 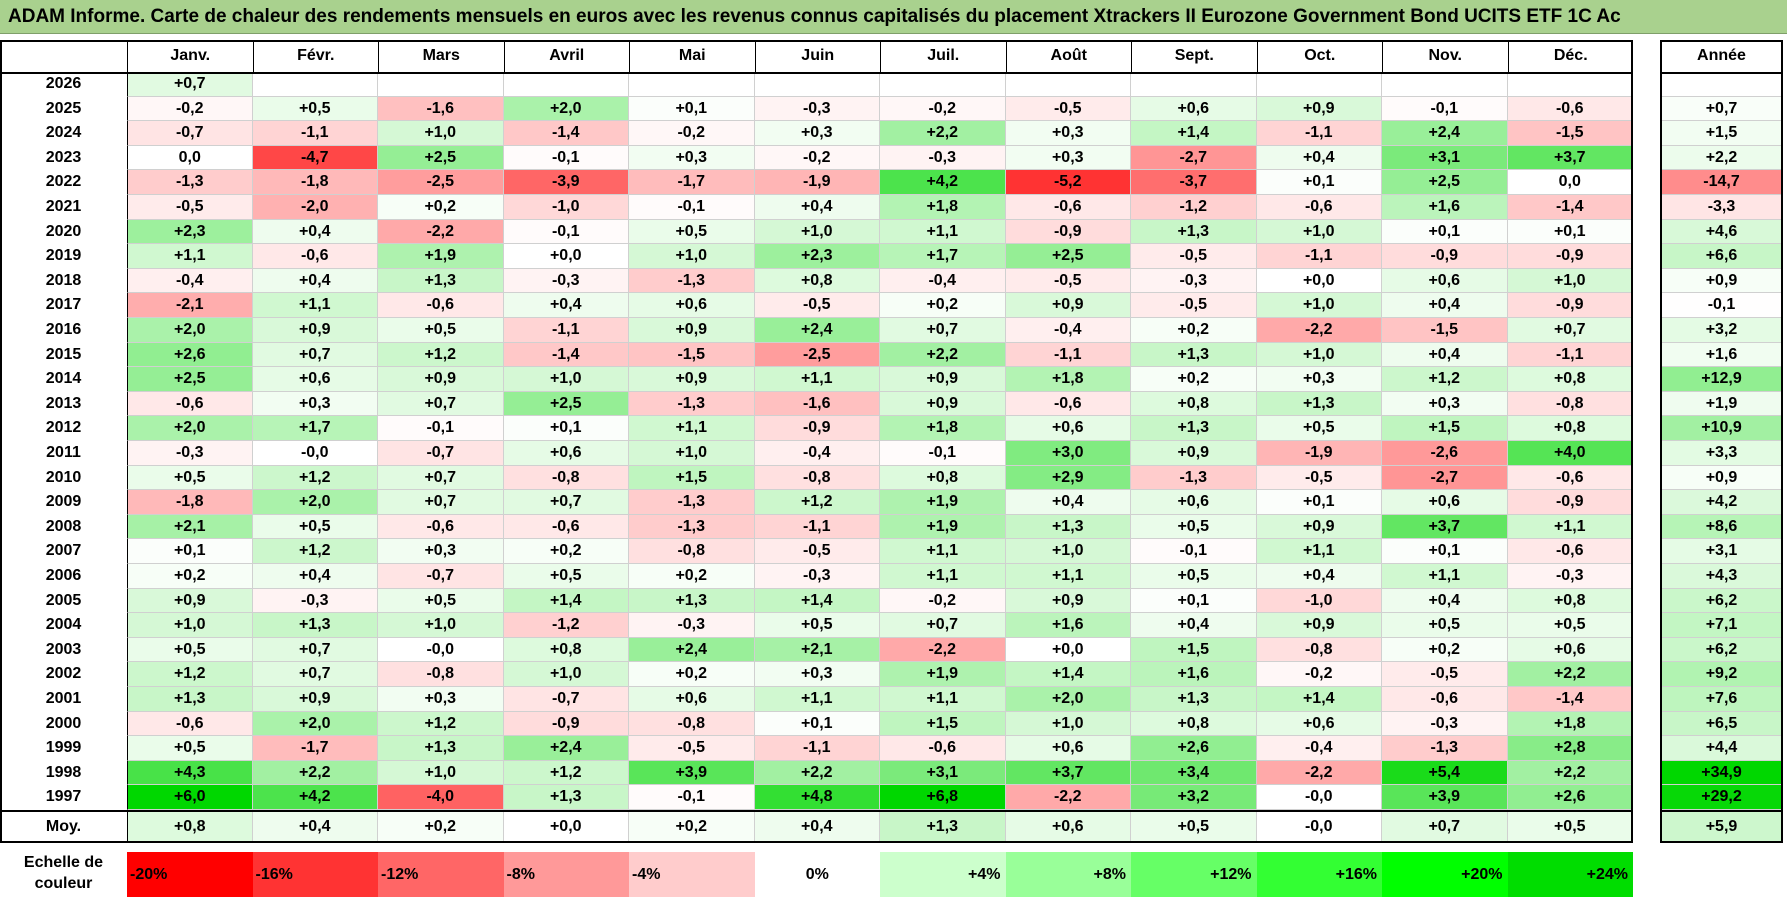 What do you see at coordinates (566, 874) in the screenshot?
I see `color-scale-swatch: -8%` at bounding box center [566, 874].